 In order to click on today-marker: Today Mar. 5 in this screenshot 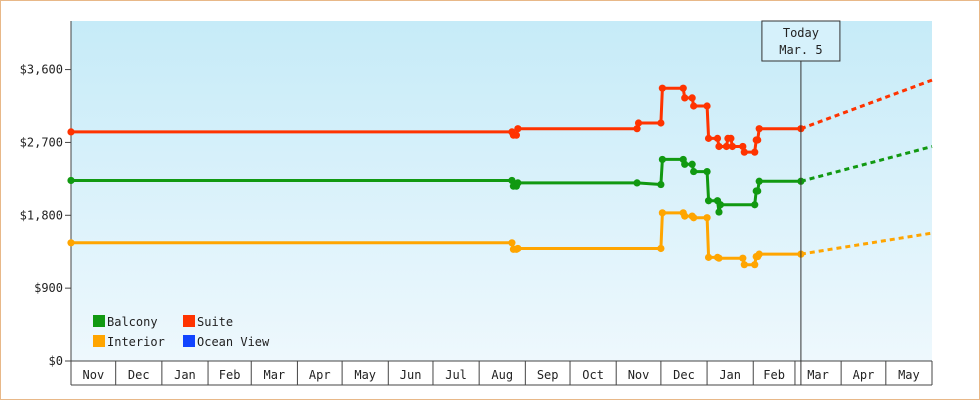, I will do `click(801, 202)`.